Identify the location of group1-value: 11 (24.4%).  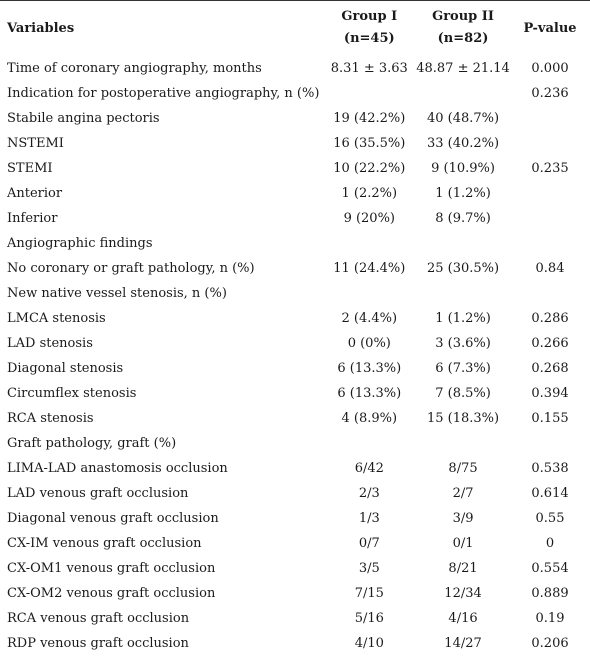
(369, 268).